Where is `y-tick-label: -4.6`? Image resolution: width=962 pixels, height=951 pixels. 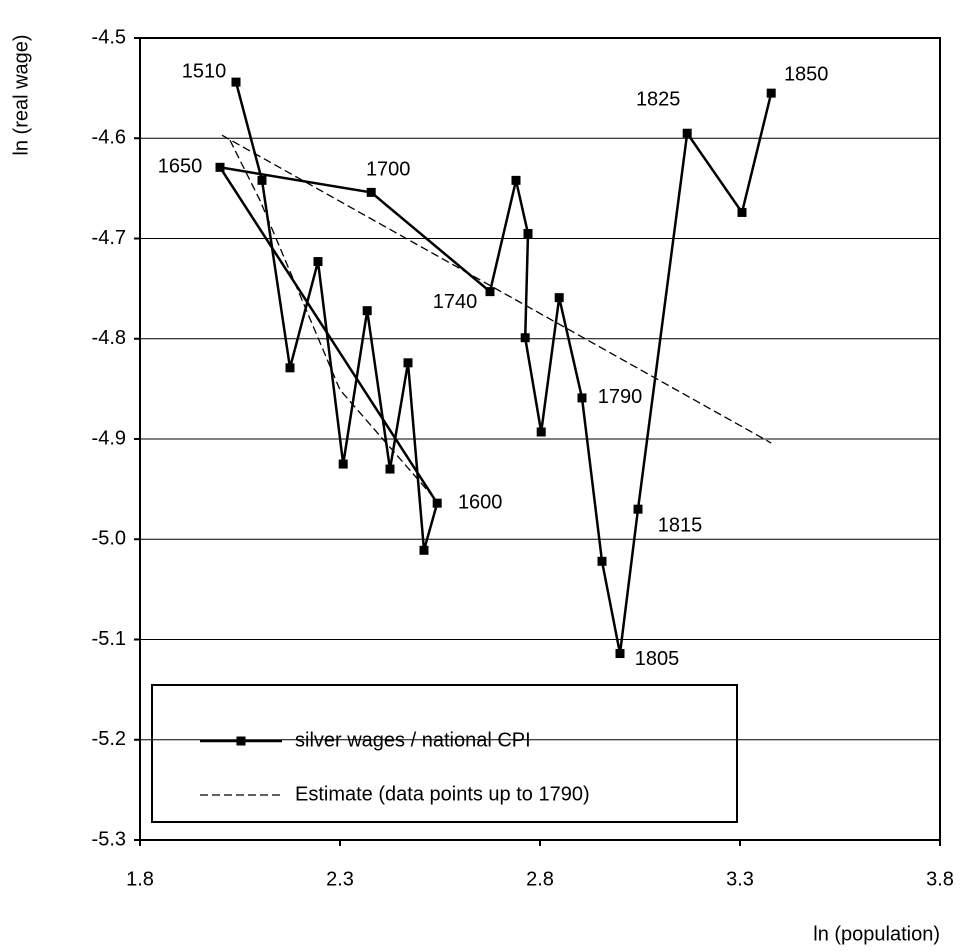 y-tick-label: -4.6 is located at coordinates (109, 138).